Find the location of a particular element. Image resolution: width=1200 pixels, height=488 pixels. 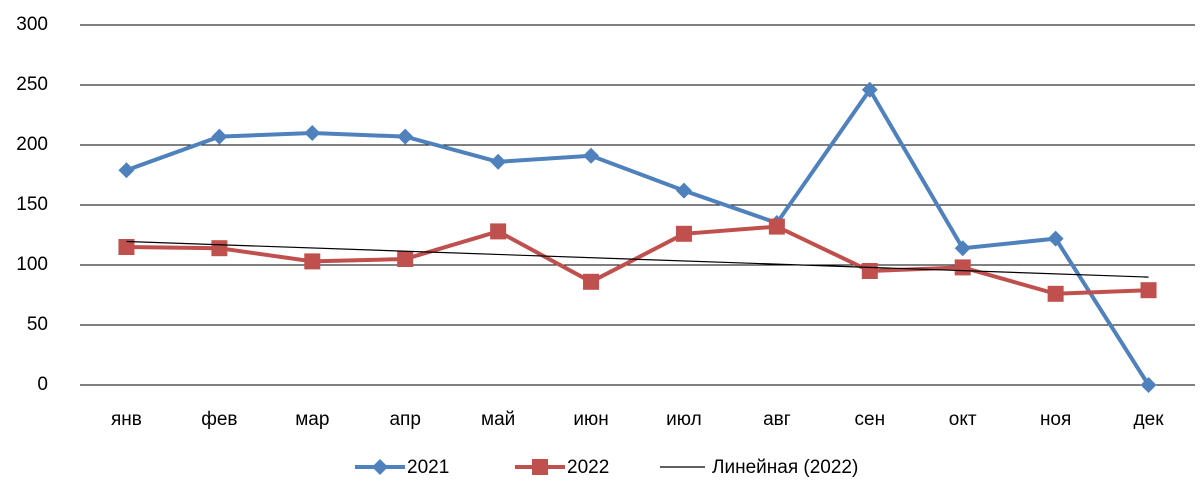

x-tick-label: янв is located at coordinates (126, 419).